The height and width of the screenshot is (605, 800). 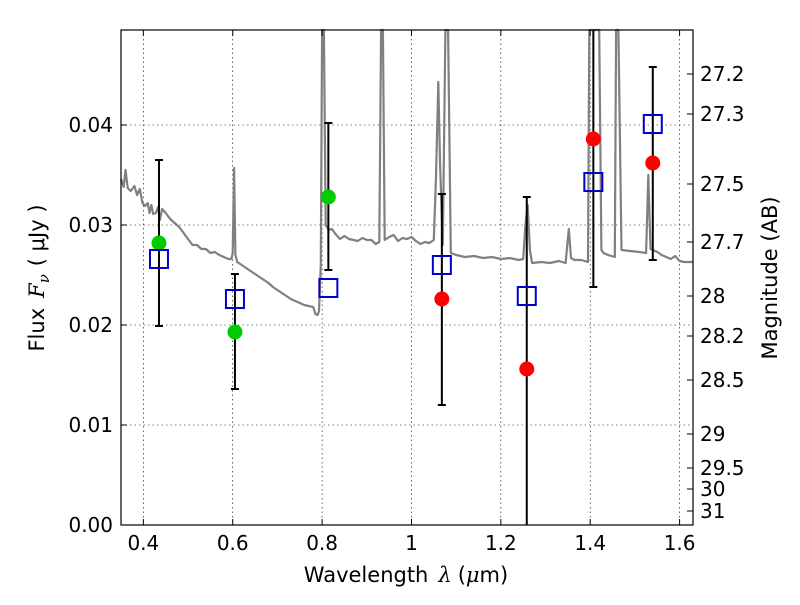 What do you see at coordinates (712, 511) in the screenshot?
I see `y2-tick-label: 31` at bounding box center [712, 511].